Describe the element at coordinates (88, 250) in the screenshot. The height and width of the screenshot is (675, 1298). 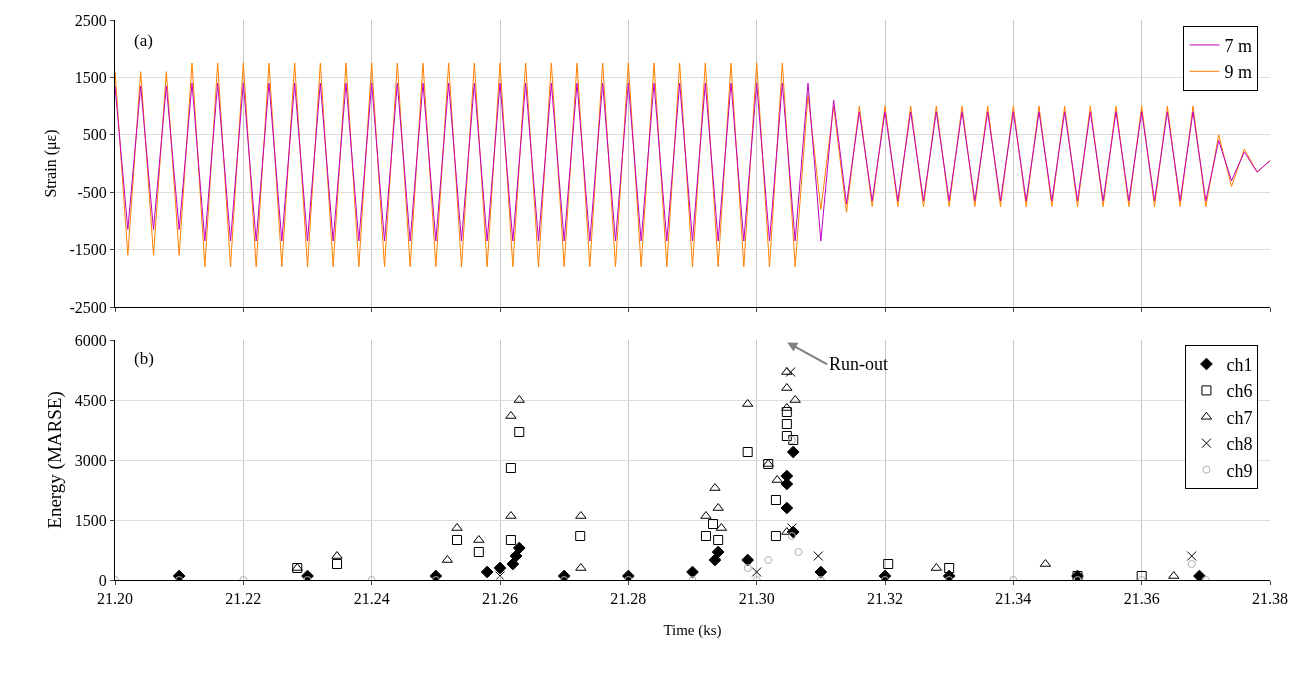
I see `y-tick-label: -1500` at that location.